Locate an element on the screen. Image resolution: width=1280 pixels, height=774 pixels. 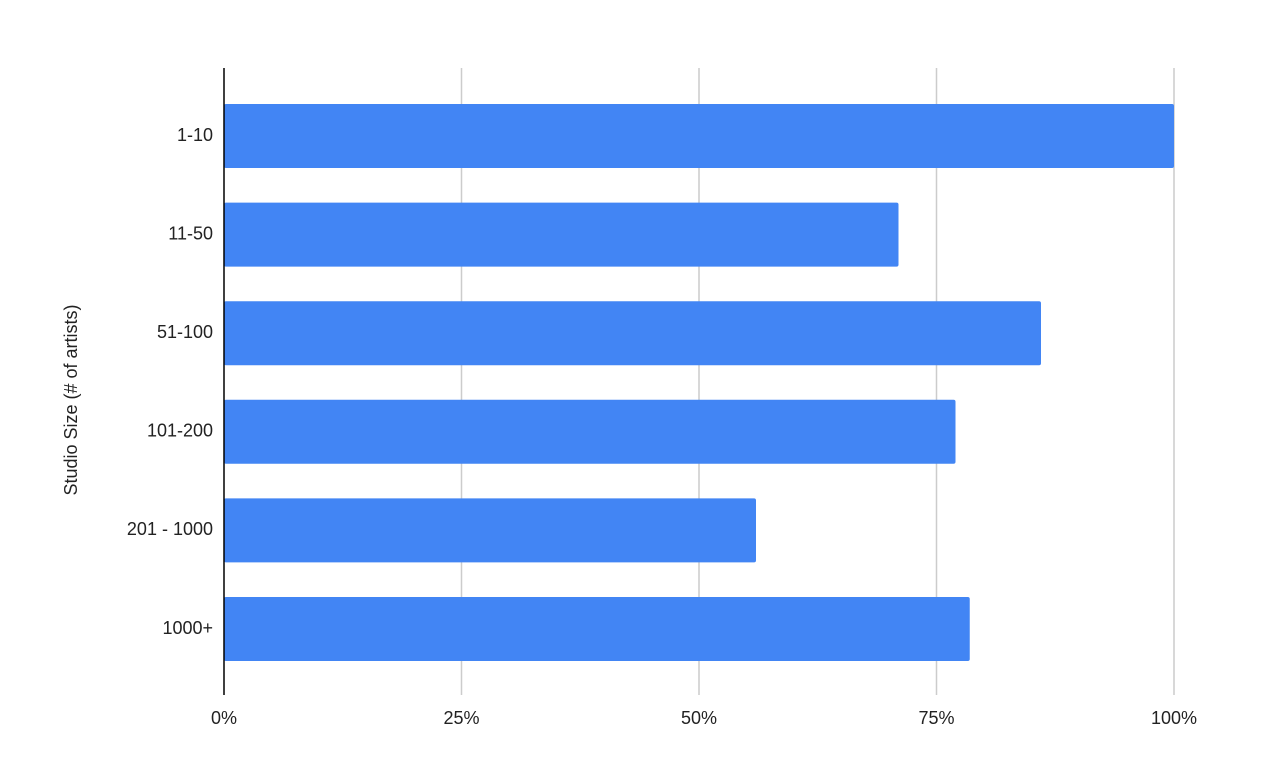
y-tick-label: 11-50 is located at coordinates (190, 233).